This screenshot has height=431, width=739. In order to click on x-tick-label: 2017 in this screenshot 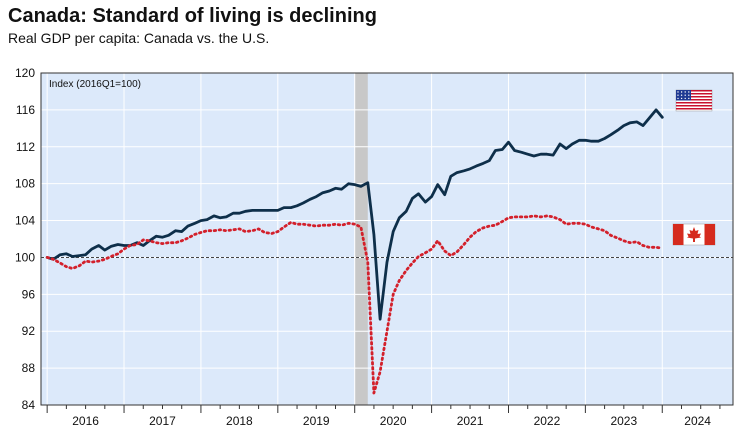, I will do `click(162, 421)`.